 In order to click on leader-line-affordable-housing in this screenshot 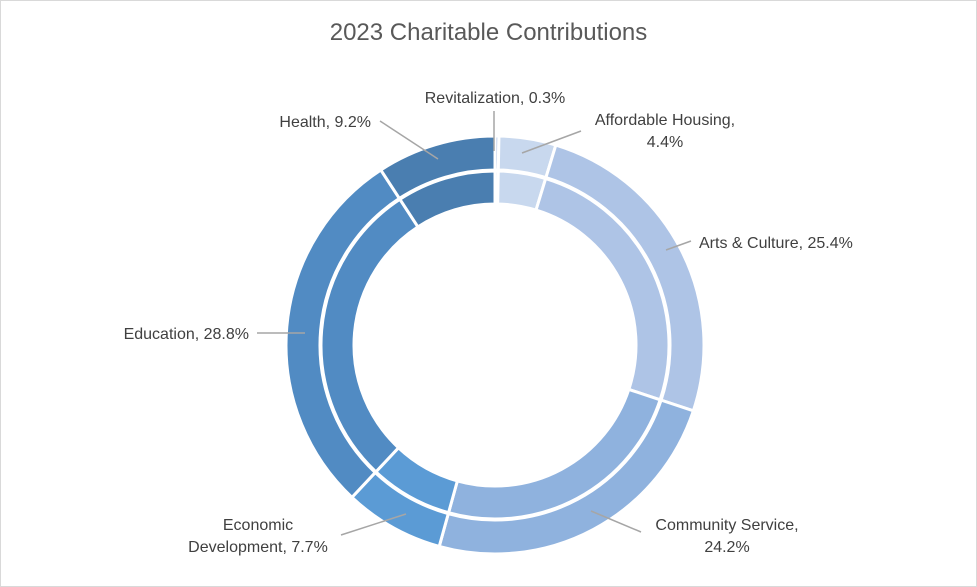, I will do `click(551, 142)`.